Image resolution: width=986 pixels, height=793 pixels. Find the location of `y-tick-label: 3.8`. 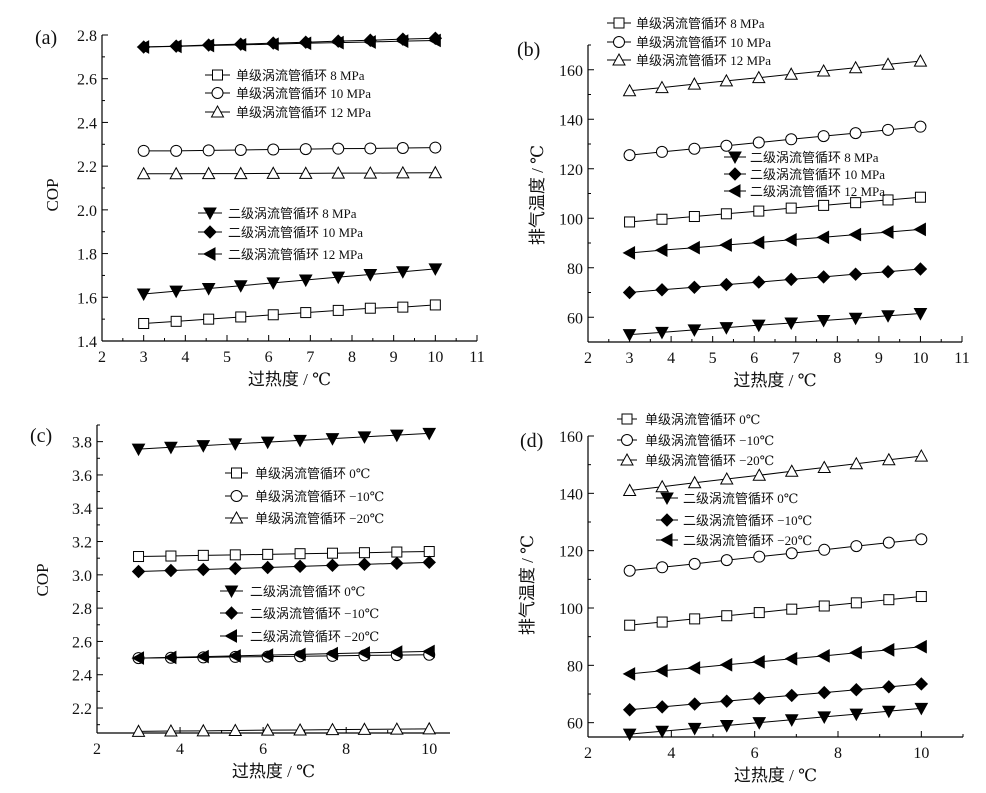

y-tick-label: 3.8 is located at coordinates (82, 443).